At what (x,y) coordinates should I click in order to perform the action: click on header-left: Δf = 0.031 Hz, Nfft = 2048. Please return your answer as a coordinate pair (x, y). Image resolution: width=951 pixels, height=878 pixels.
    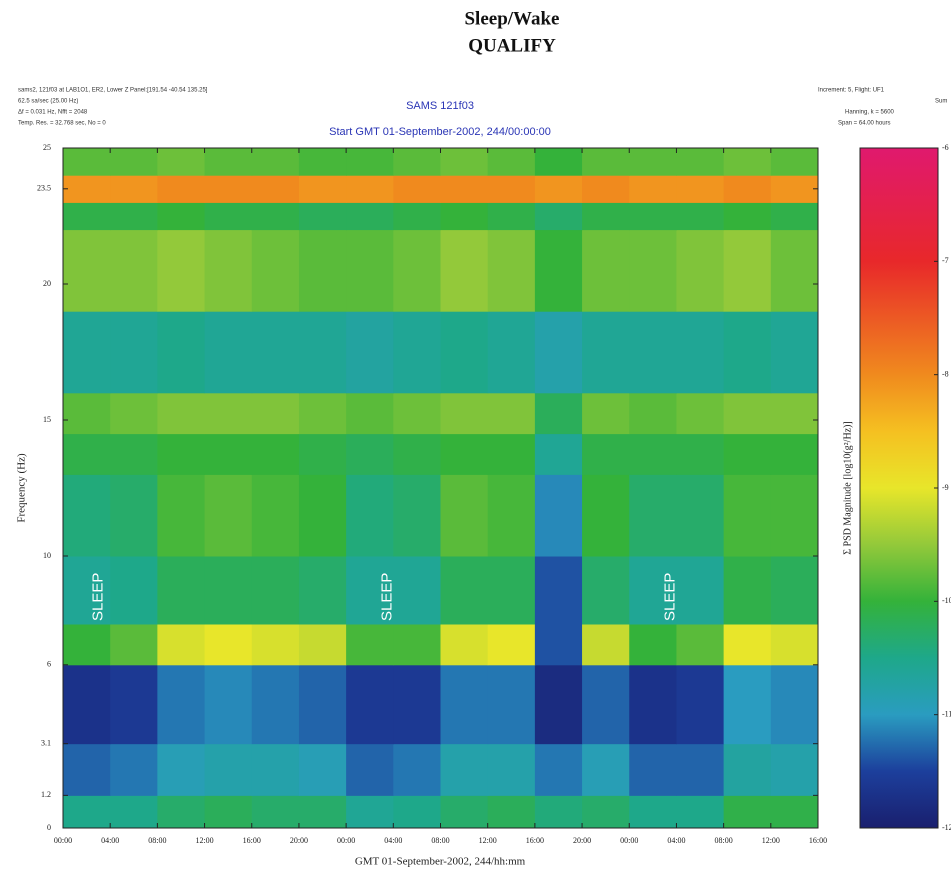
    Looking at the image, I should click on (53, 113).